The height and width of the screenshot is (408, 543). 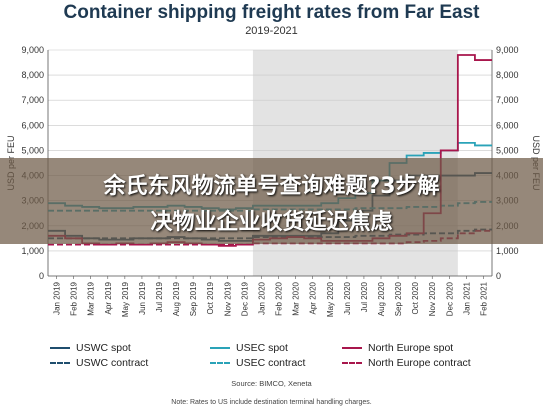 What do you see at coordinates (271, 383) in the screenshot?
I see `chart-source: Source: BIMCO, Xeneta` at bounding box center [271, 383].